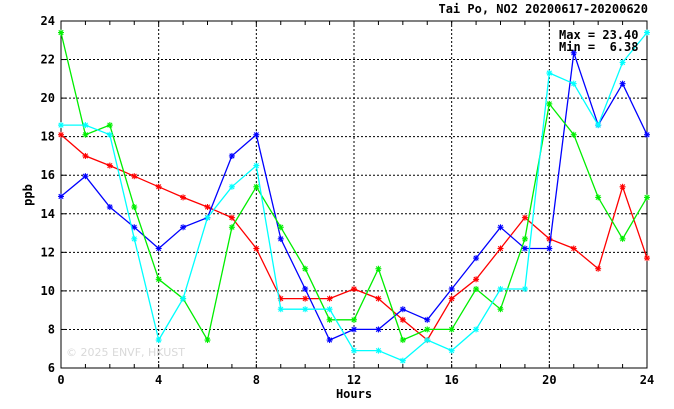 This screenshot has width=674, height=409. I want to click on x-tick-label: 12, so click(354, 380).